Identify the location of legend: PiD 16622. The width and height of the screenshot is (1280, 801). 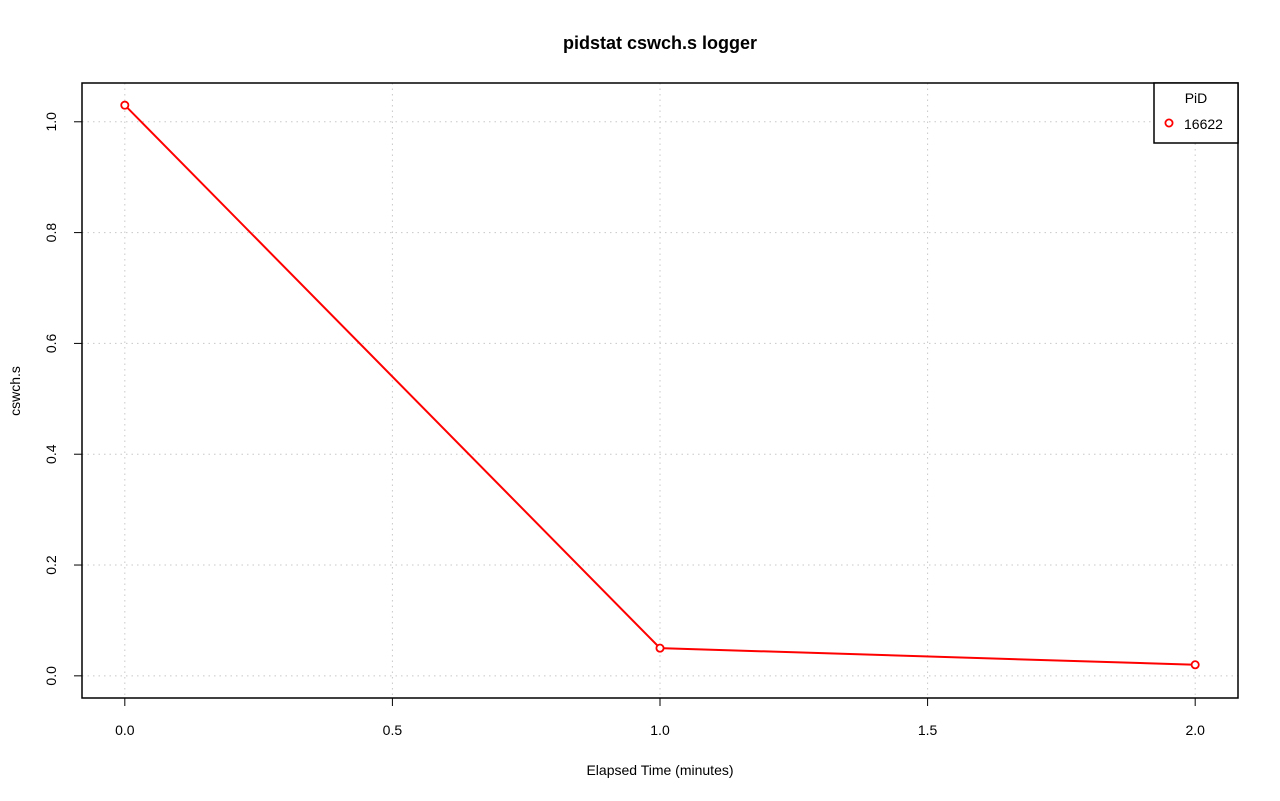
(1196, 113).